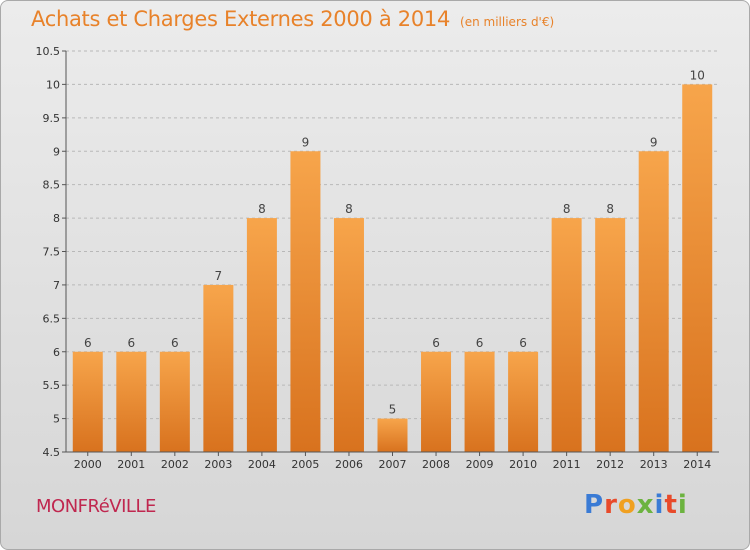 This screenshot has height=550, width=750. What do you see at coordinates (567, 464) in the screenshot?
I see `x-tick-label: 2011` at bounding box center [567, 464].